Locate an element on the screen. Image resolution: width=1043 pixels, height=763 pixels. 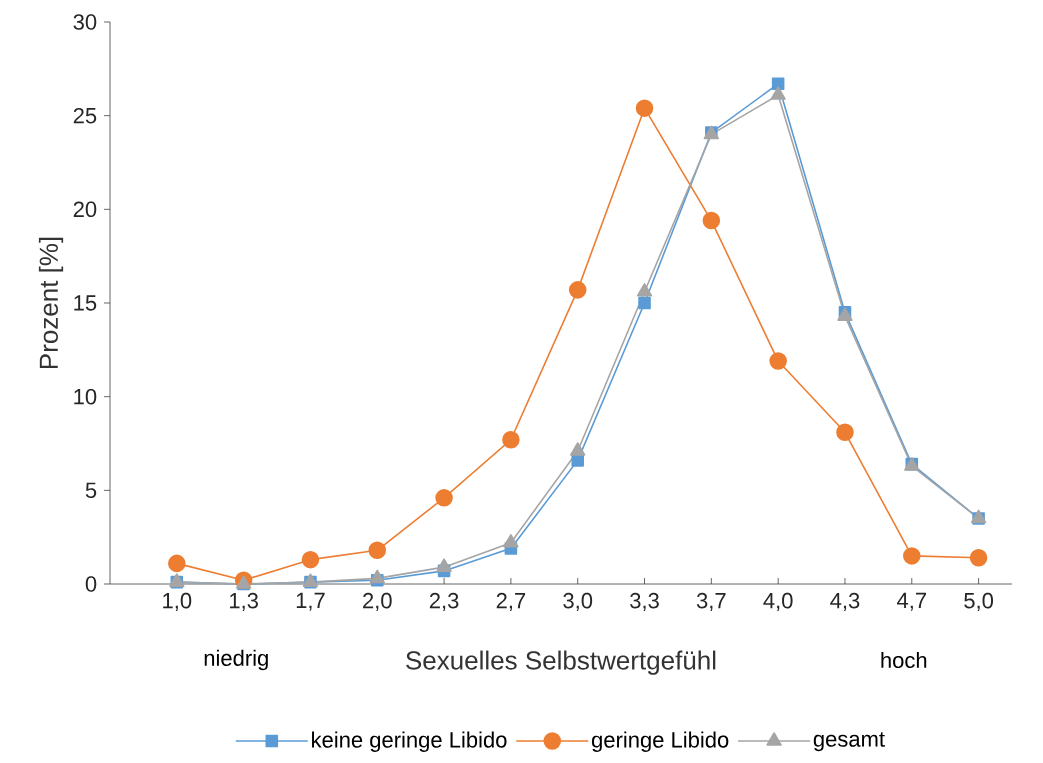
x-tick-label: 5,0 is located at coordinates (979, 602).